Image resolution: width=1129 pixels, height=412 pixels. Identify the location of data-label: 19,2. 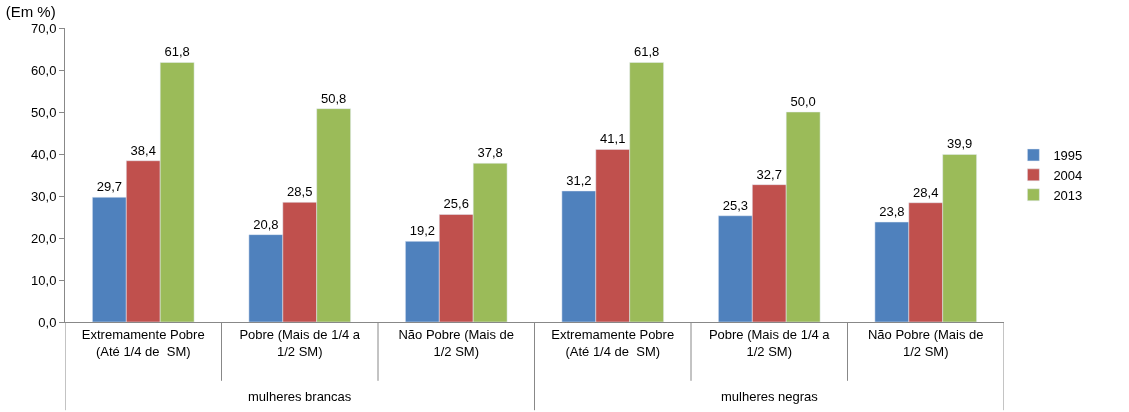
(422, 231).